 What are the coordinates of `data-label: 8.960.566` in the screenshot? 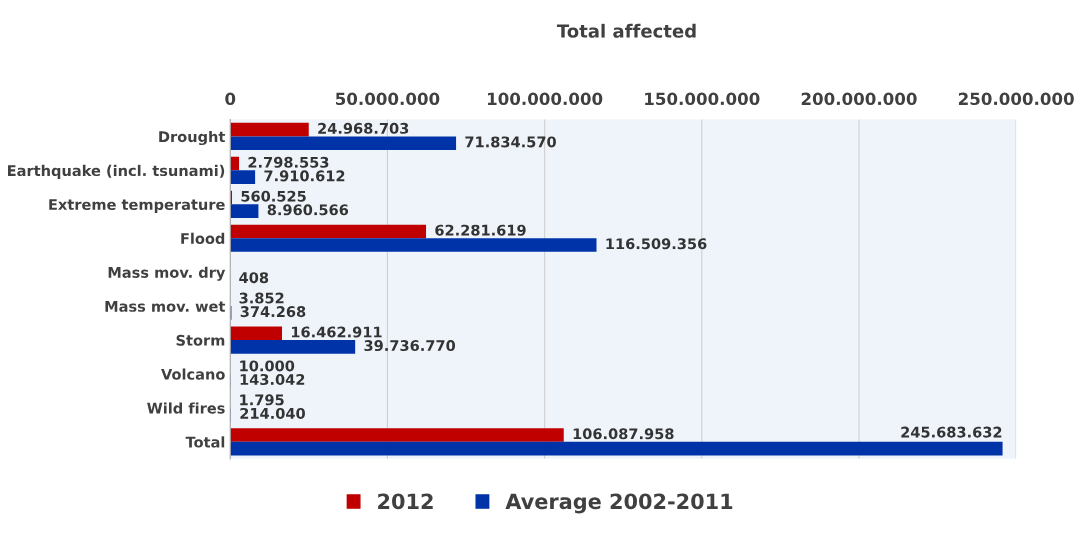 It's located at (308, 210).